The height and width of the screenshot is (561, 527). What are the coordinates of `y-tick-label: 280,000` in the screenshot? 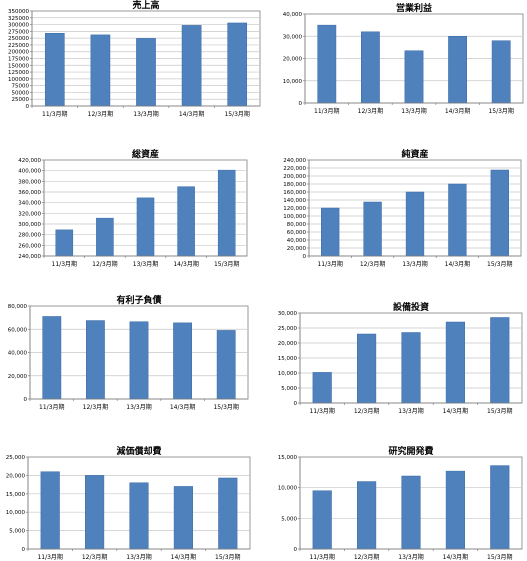 It's located at (29, 236).